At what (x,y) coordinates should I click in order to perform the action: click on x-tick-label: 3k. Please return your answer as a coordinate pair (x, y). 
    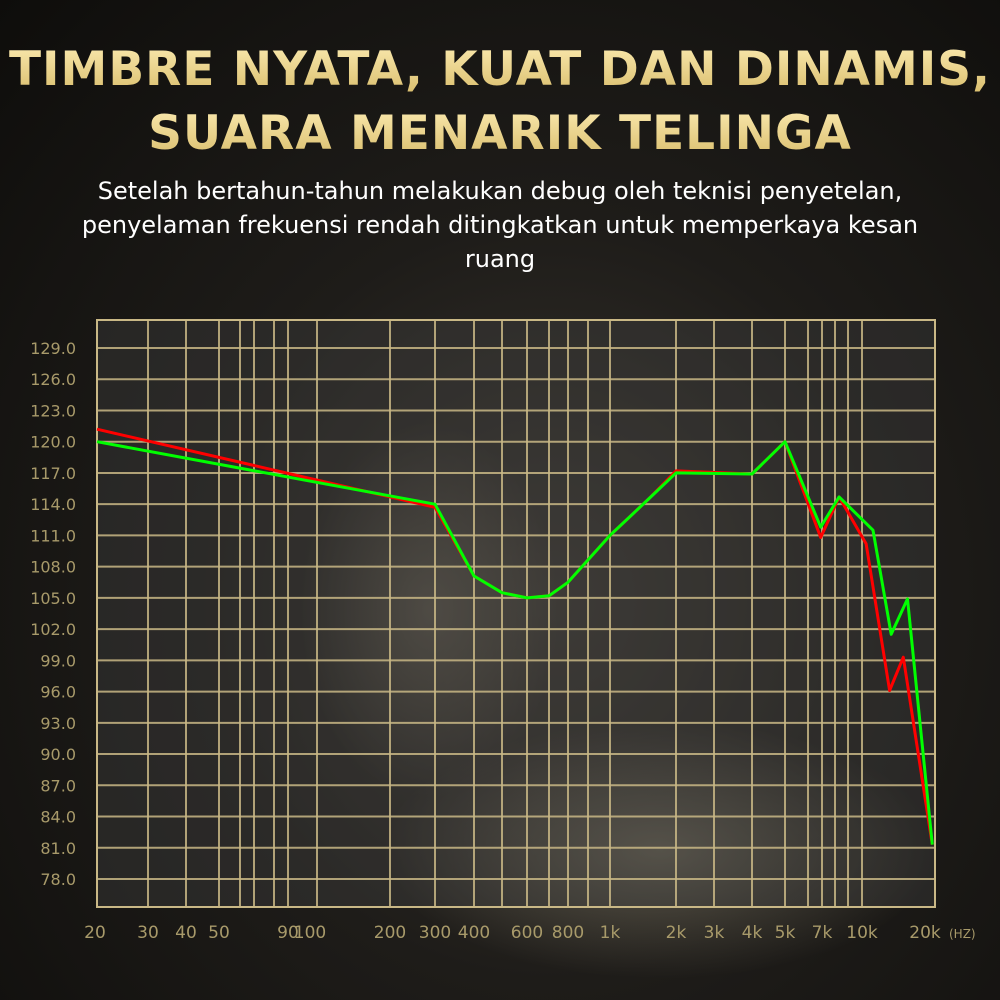
    Looking at the image, I should click on (714, 933).